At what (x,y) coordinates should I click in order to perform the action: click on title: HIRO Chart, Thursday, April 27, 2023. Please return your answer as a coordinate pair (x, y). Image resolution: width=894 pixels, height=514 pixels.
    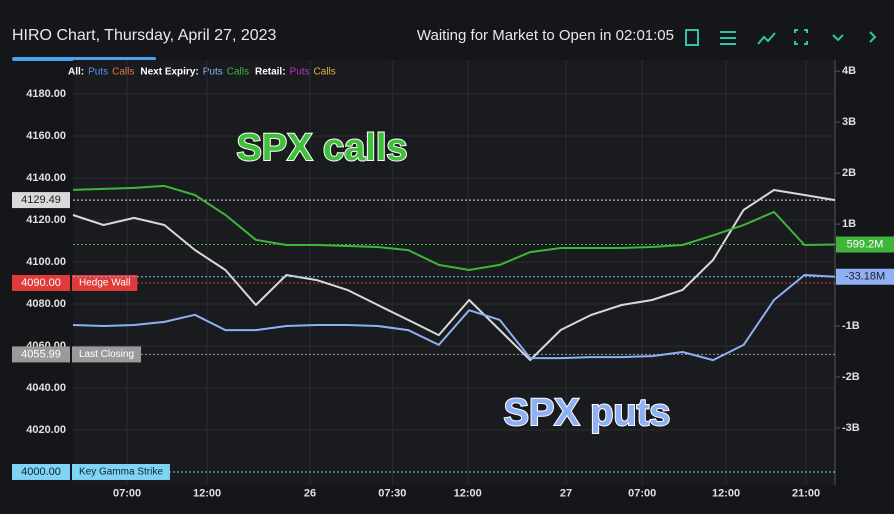
    Looking at the image, I should click on (144, 35).